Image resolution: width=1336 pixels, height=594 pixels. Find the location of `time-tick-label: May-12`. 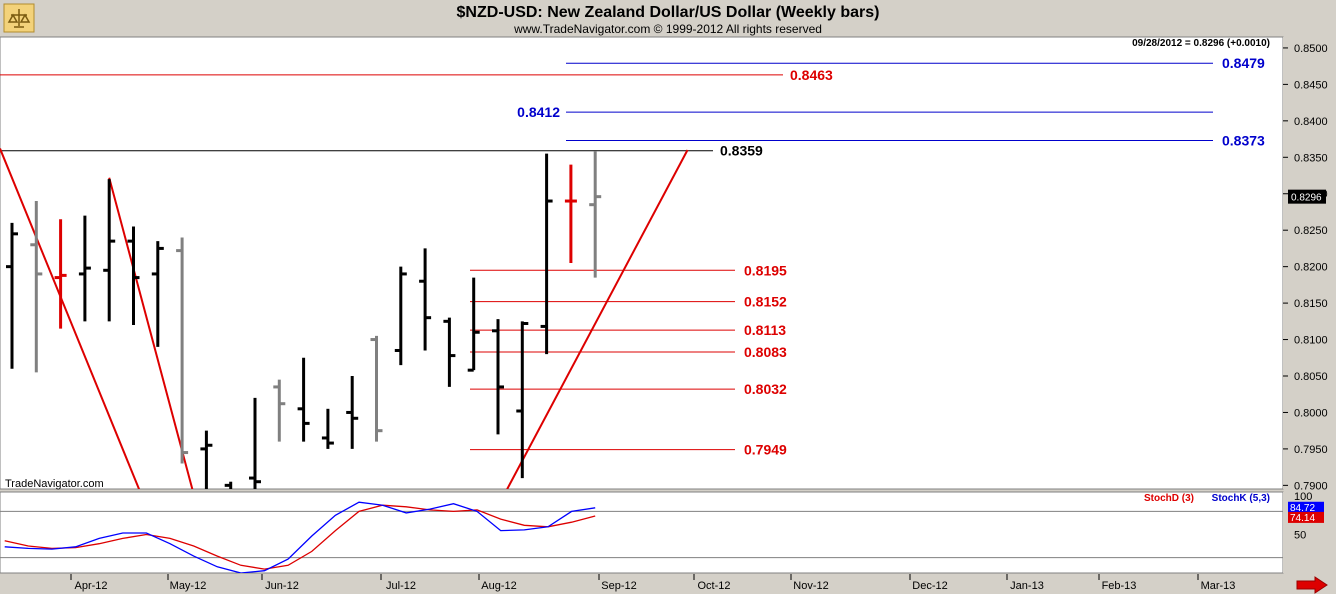

time-tick-label: May-12 is located at coordinates (188, 586).